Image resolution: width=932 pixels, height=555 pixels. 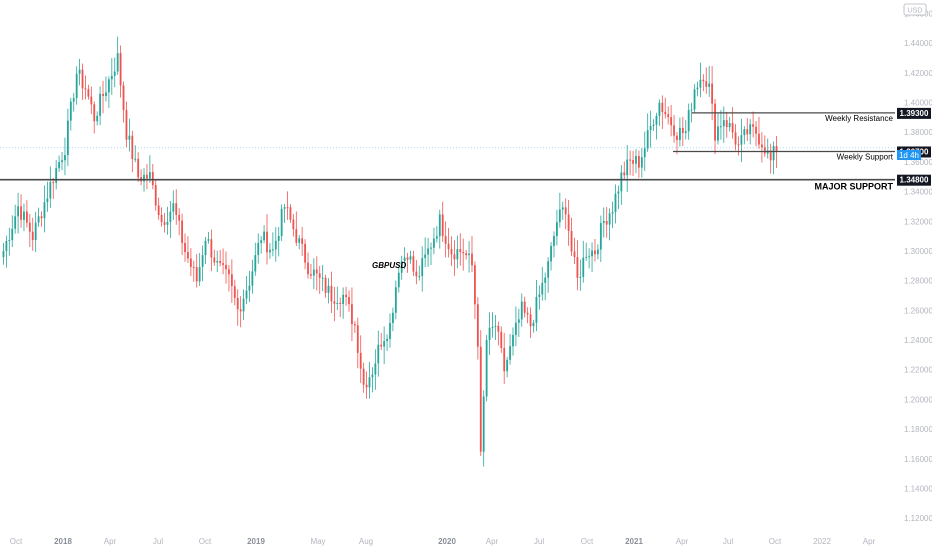 What do you see at coordinates (811, 115) in the screenshot?
I see `level-weekly-resistance: Weekly Resistance 1.39300` at bounding box center [811, 115].